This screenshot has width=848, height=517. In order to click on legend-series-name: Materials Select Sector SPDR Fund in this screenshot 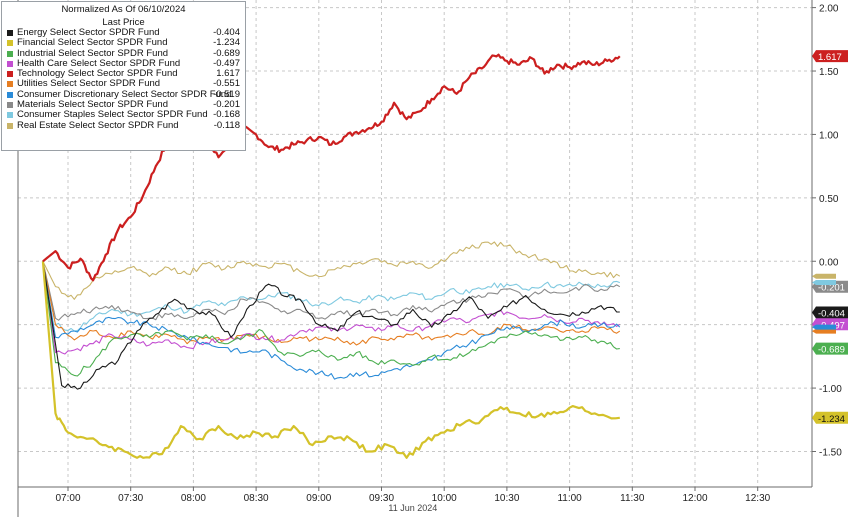, I will do `click(93, 105)`.